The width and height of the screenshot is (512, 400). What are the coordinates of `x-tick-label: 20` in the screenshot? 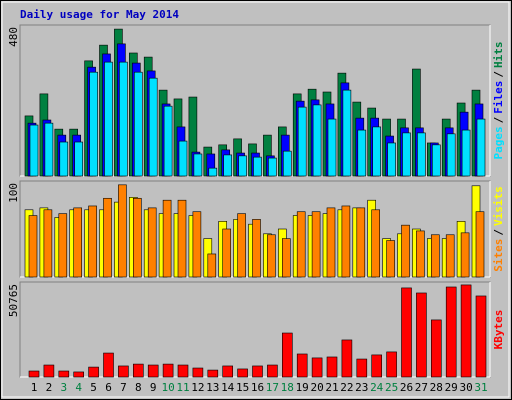 It's located at (316, 387).